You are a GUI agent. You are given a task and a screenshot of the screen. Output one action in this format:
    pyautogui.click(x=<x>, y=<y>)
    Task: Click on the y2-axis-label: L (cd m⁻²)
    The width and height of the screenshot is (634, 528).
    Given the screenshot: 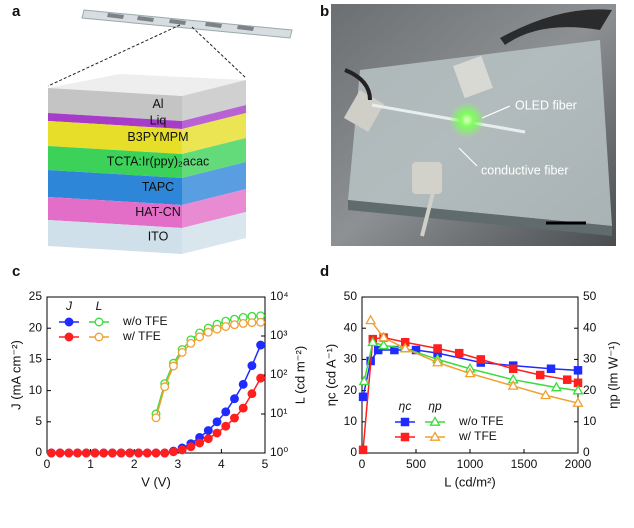 What is the action you would take?
    pyautogui.click(x=299, y=375)
    